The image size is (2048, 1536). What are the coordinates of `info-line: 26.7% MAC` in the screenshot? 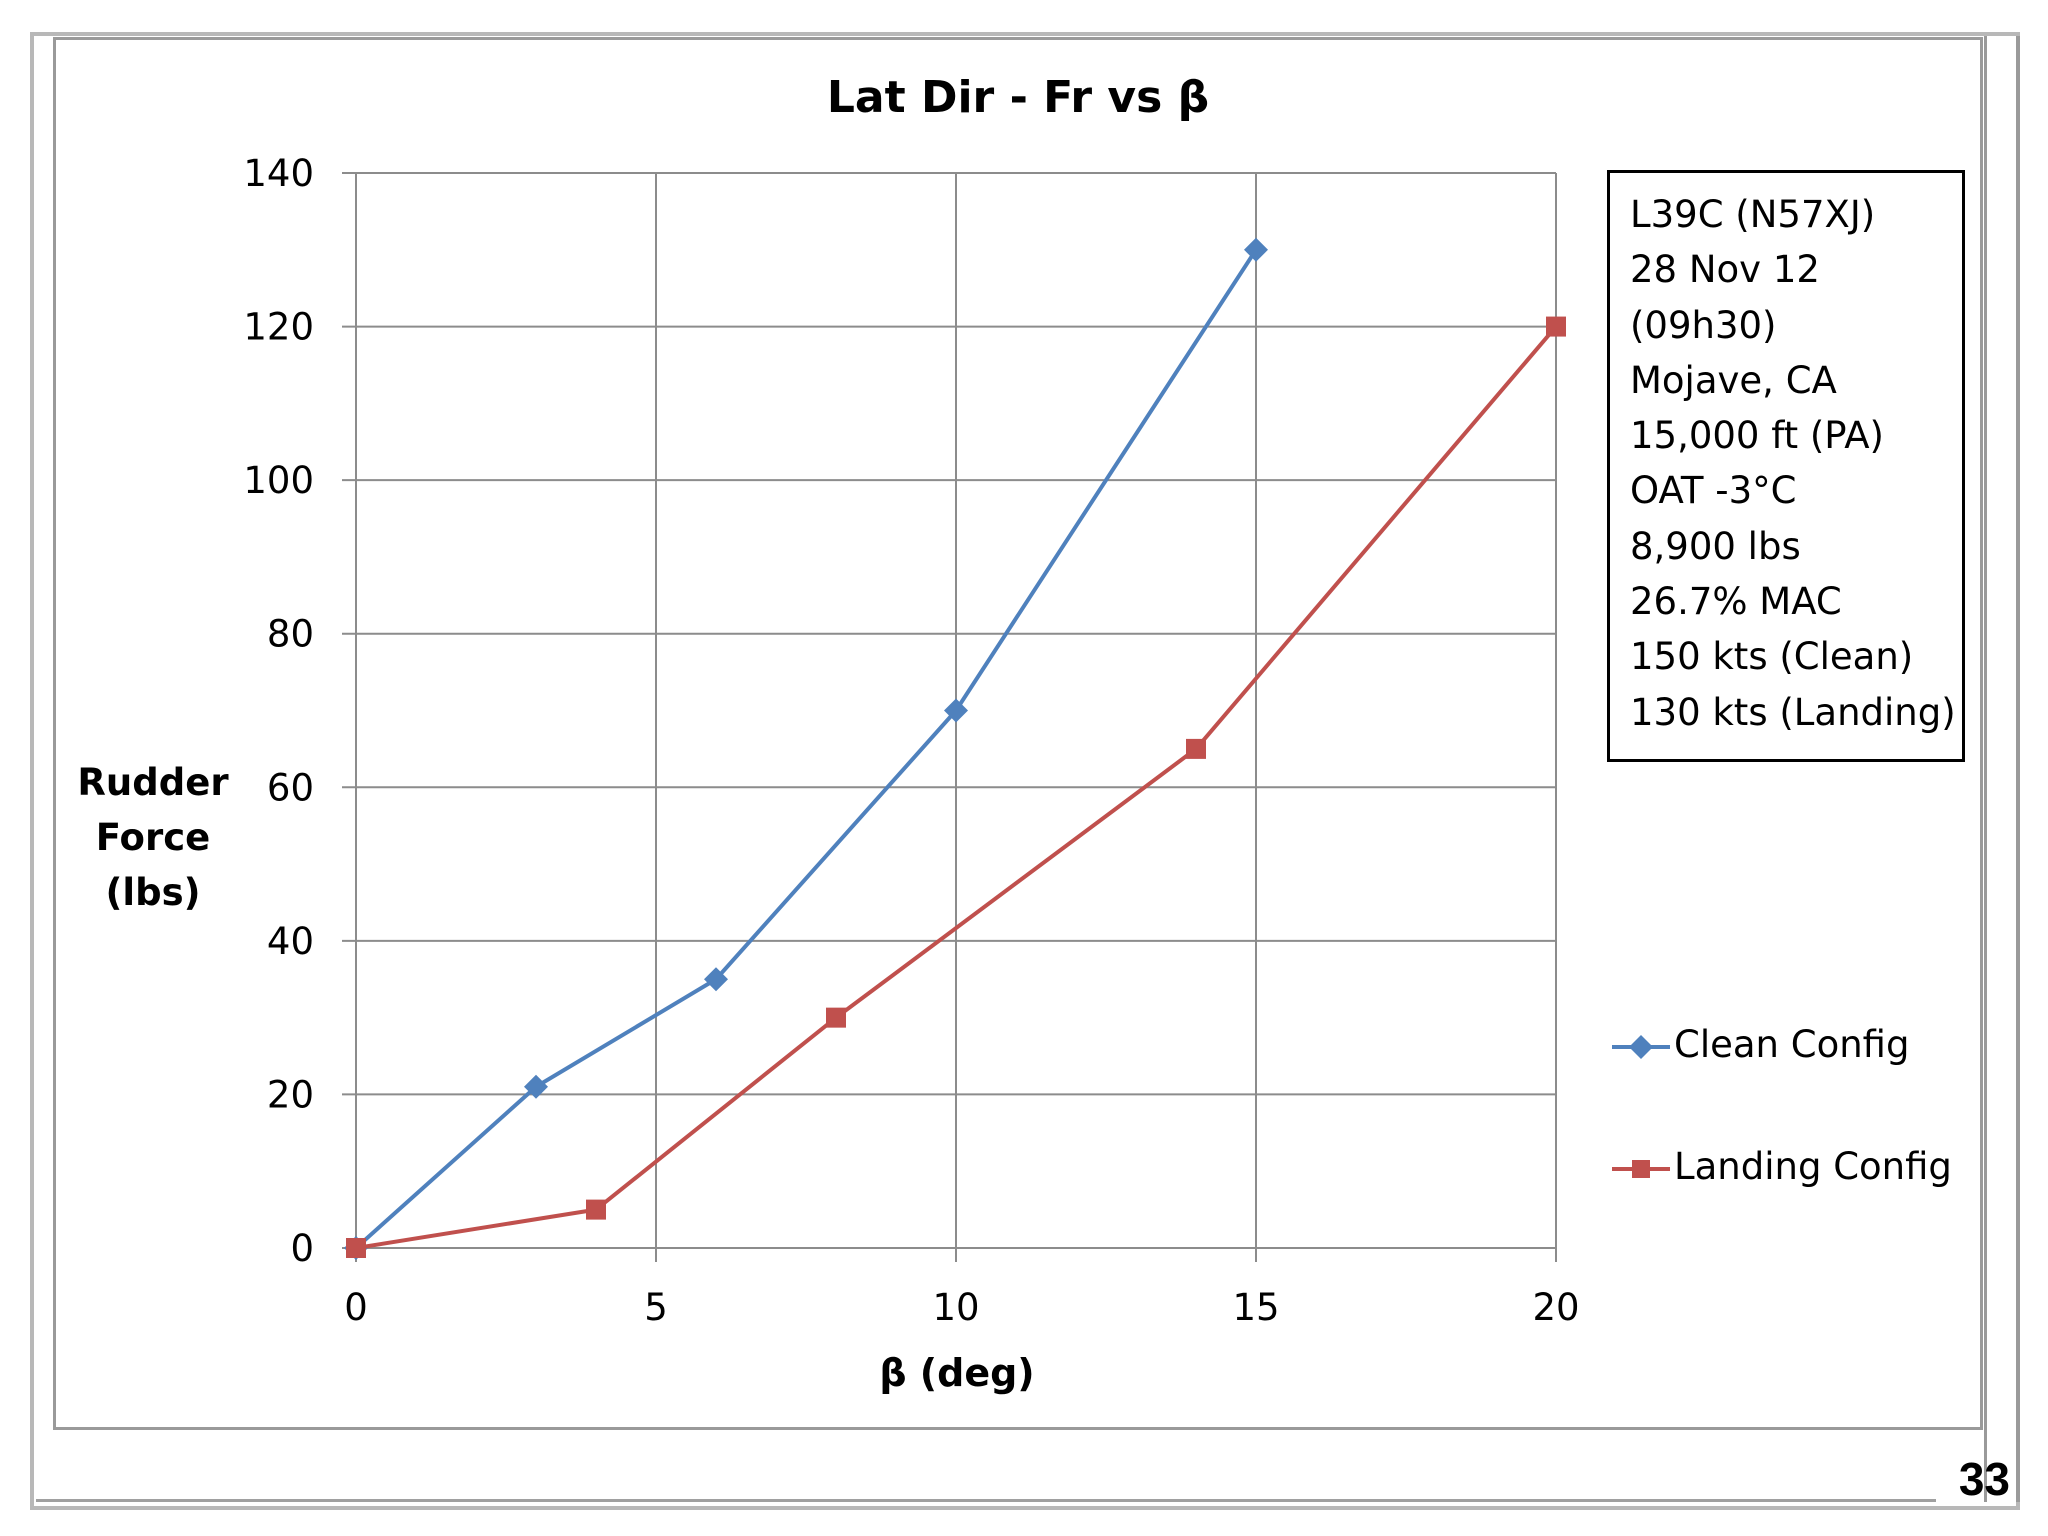 It's located at (1736, 602).